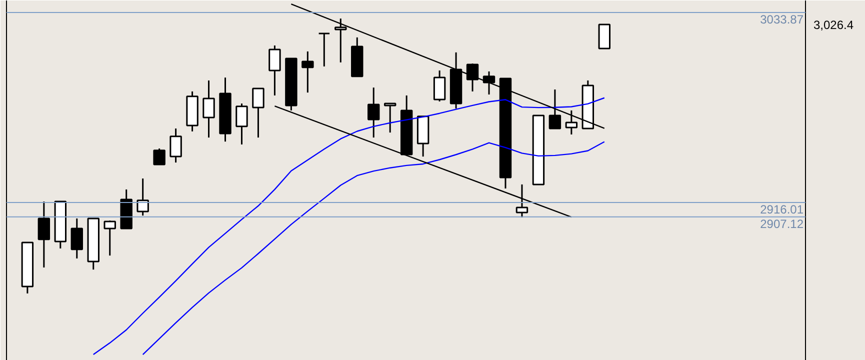  What do you see at coordinates (782, 209) in the screenshot?
I see `y-tick-label: 2916.01` at bounding box center [782, 209].